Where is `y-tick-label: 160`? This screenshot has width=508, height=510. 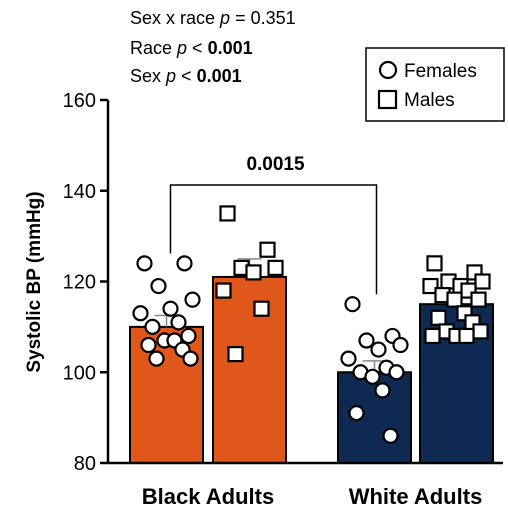
y-tick-label: 160 is located at coordinates (79, 101).